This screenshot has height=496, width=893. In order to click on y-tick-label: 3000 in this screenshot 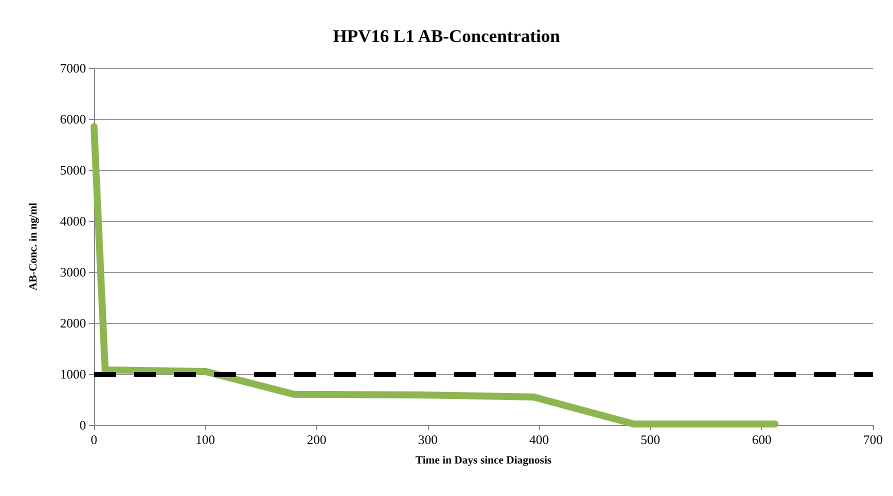, I will do `click(73, 272)`.